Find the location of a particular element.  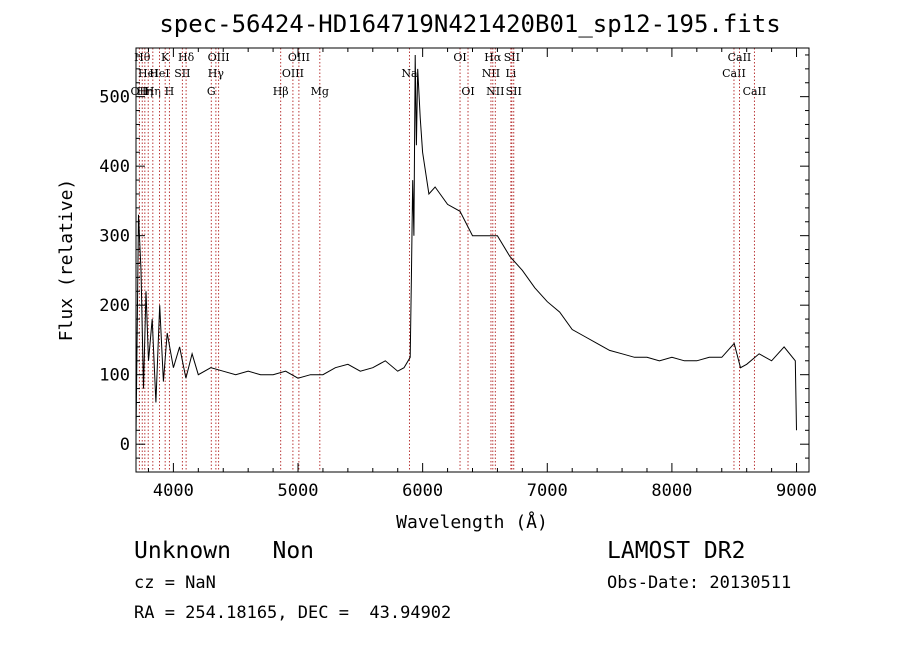

line-mark-label: Hγ is located at coordinates (216, 73).